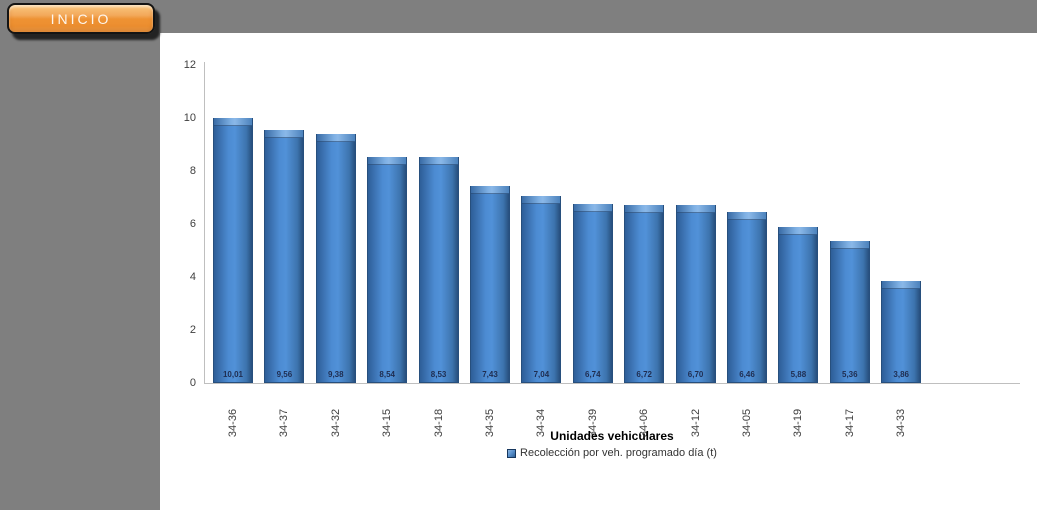  Describe the element at coordinates (695, 423) in the screenshot. I see `x-tick-label: 34-12` at that location.